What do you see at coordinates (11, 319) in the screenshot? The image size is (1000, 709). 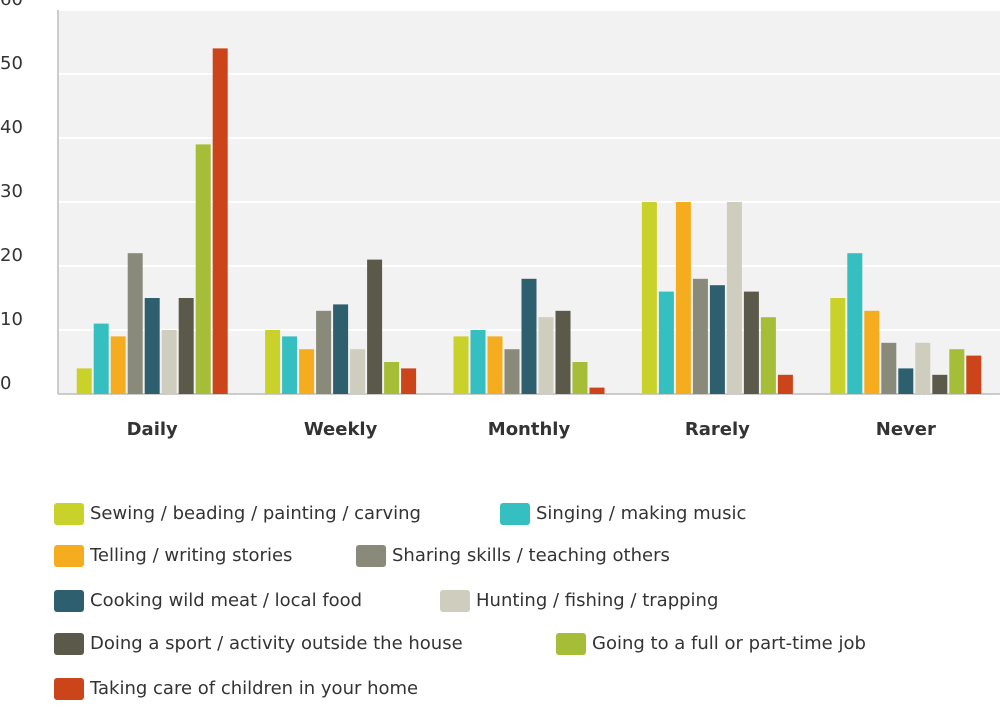 I see `y-tick-label: 10` at bounding box center [11, 319].